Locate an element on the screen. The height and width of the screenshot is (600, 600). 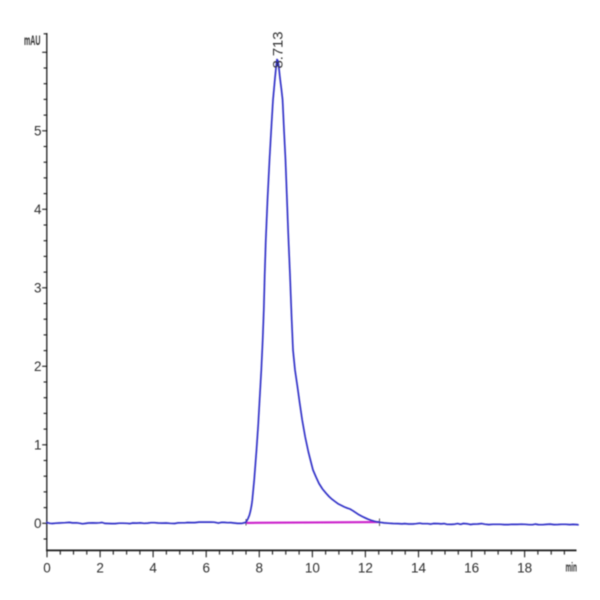
svg-text: mAU is located at coordinates (32, 40).